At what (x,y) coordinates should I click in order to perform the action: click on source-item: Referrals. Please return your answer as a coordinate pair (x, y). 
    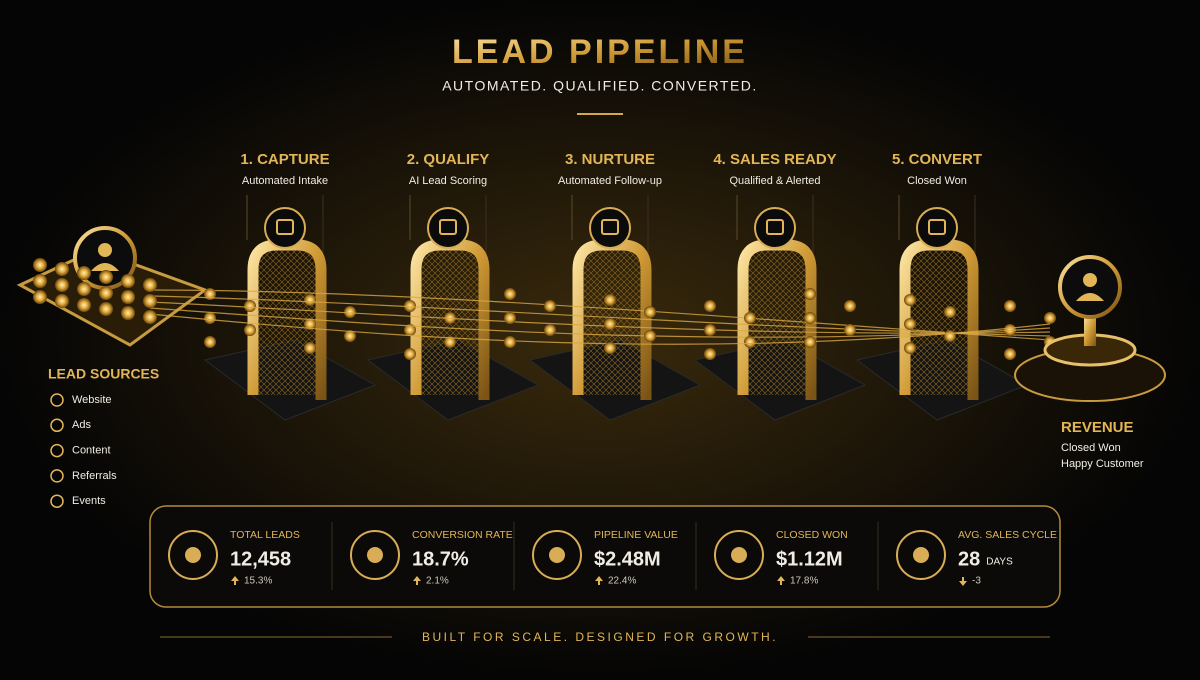
    Looking at the image, I should click on (94, 476).